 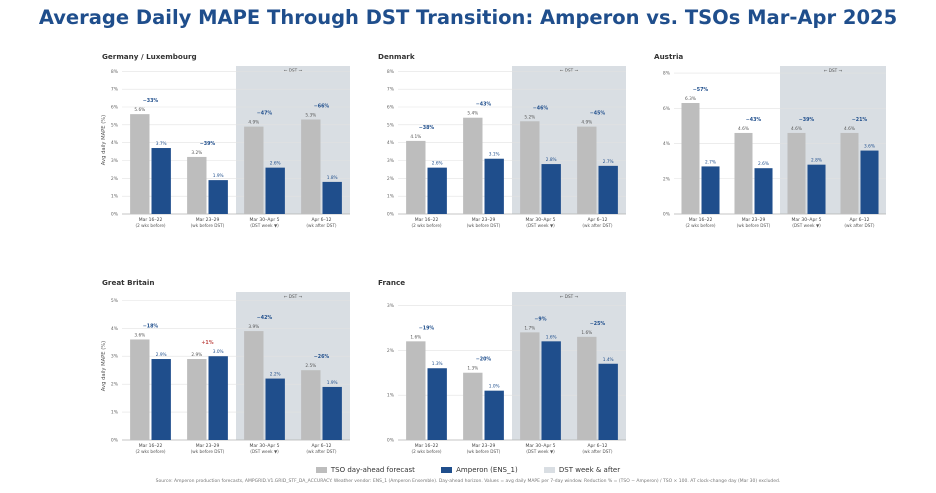 I want to click on bar-label-tso: 3.2%, so click(x=196, y=153).